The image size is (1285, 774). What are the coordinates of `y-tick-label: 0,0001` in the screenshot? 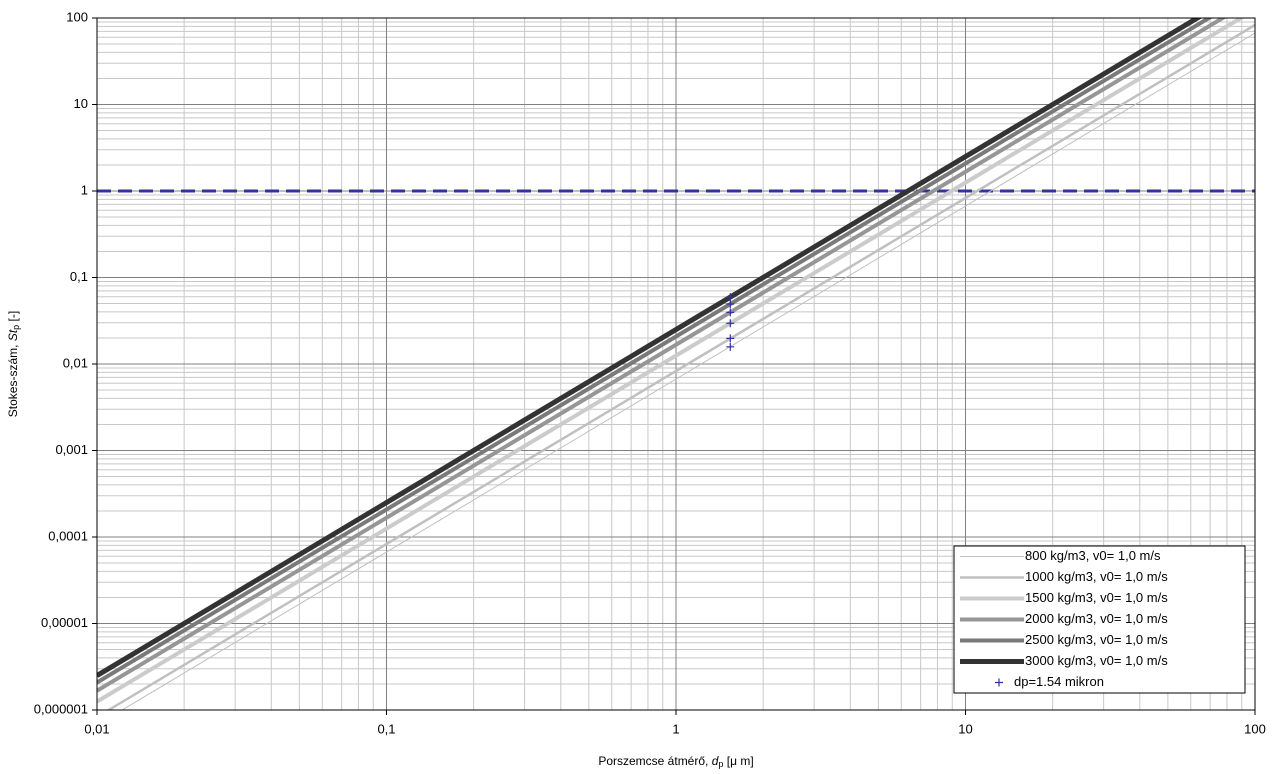 It's located at (68, 535).